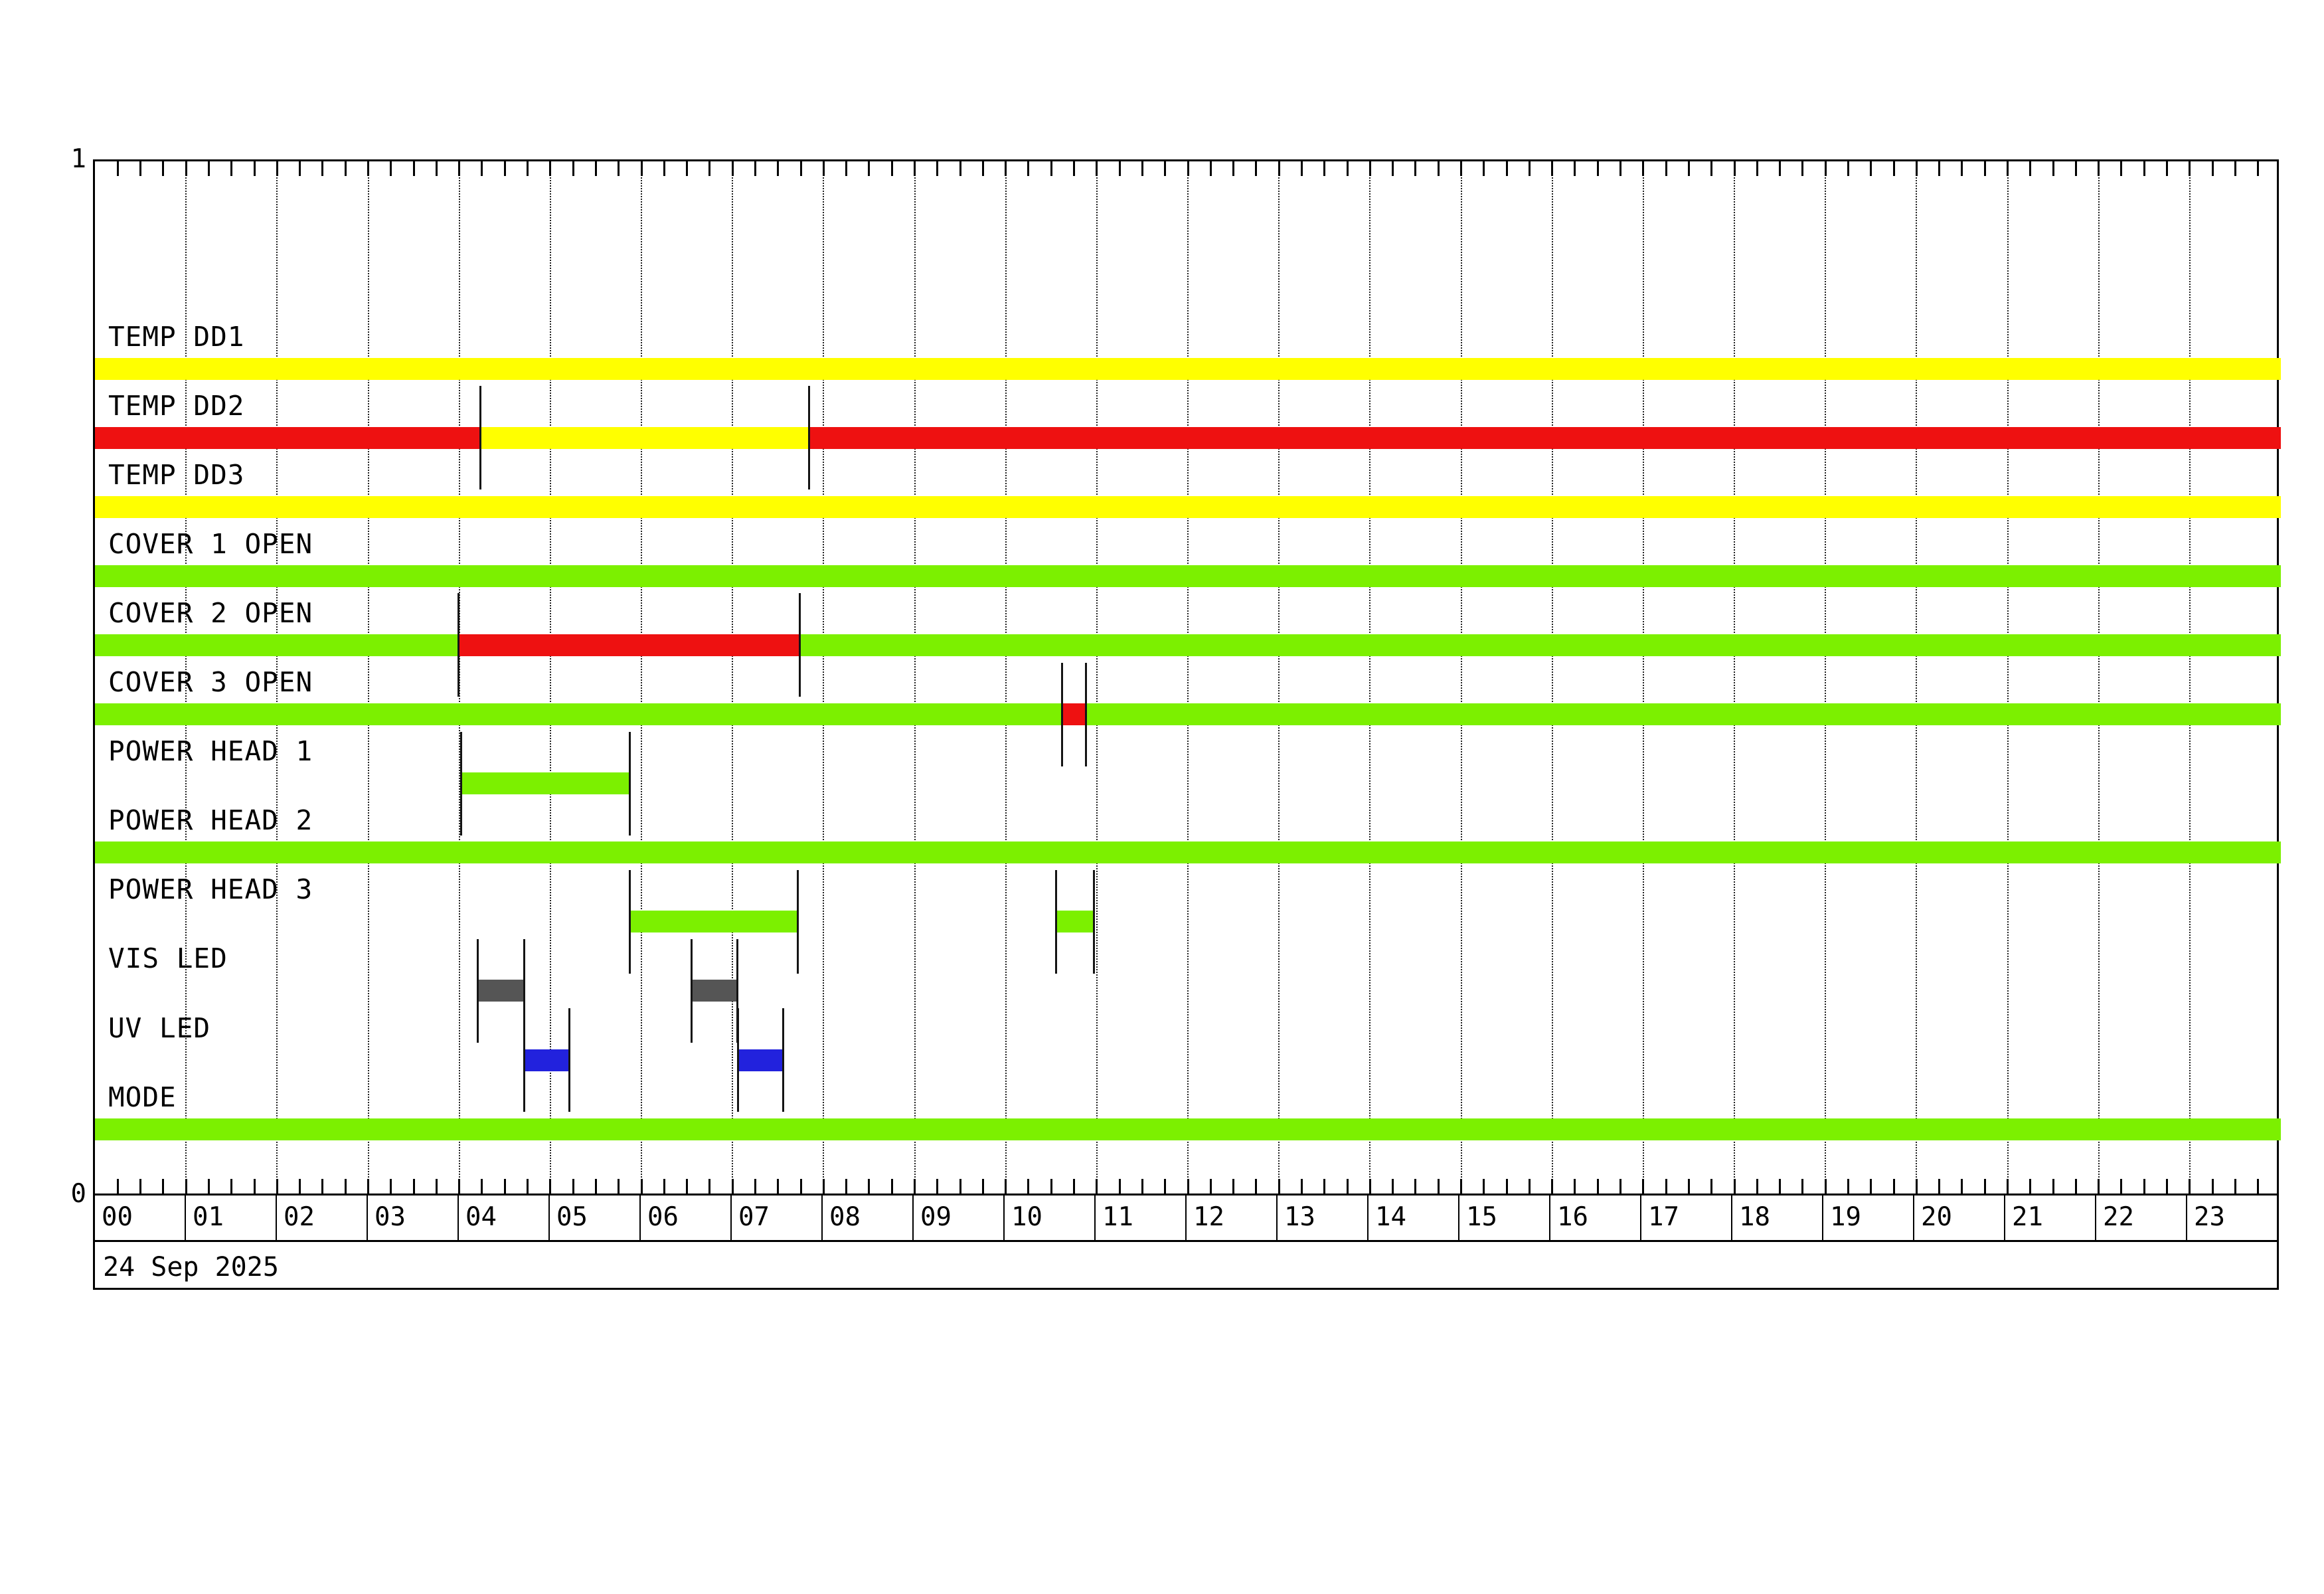 The height and width of the screenshot is (1594, 2324). What do you see at coordinates (177, 474) in the screenshot?
I see `channel-label: TEMP DD3` at bounding box center [177, 474].